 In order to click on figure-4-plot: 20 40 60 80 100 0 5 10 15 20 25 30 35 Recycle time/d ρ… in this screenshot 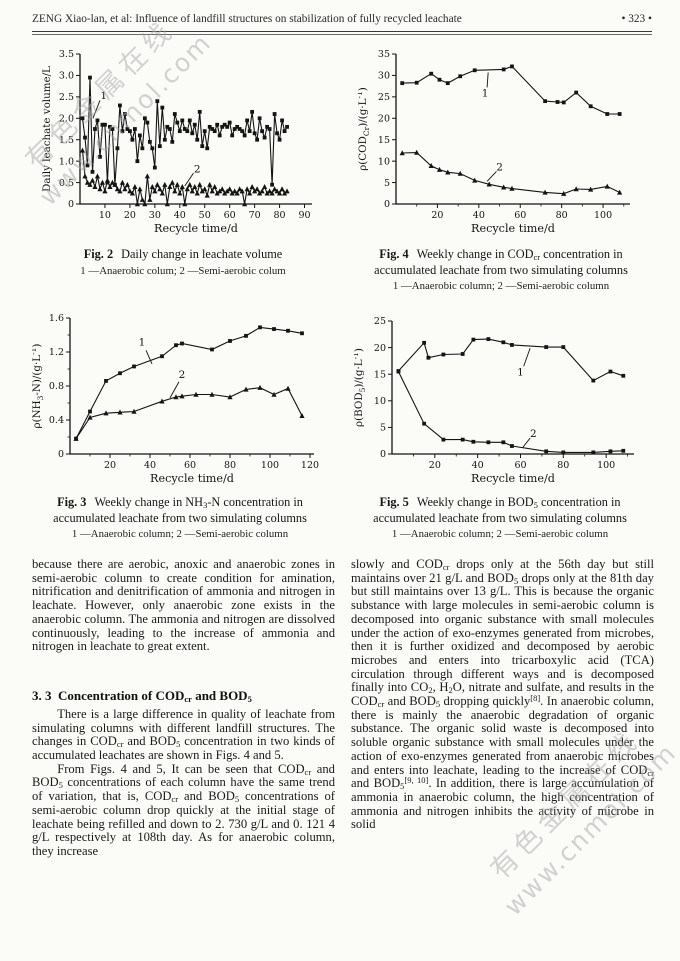, I will do `click(494, 142)`.